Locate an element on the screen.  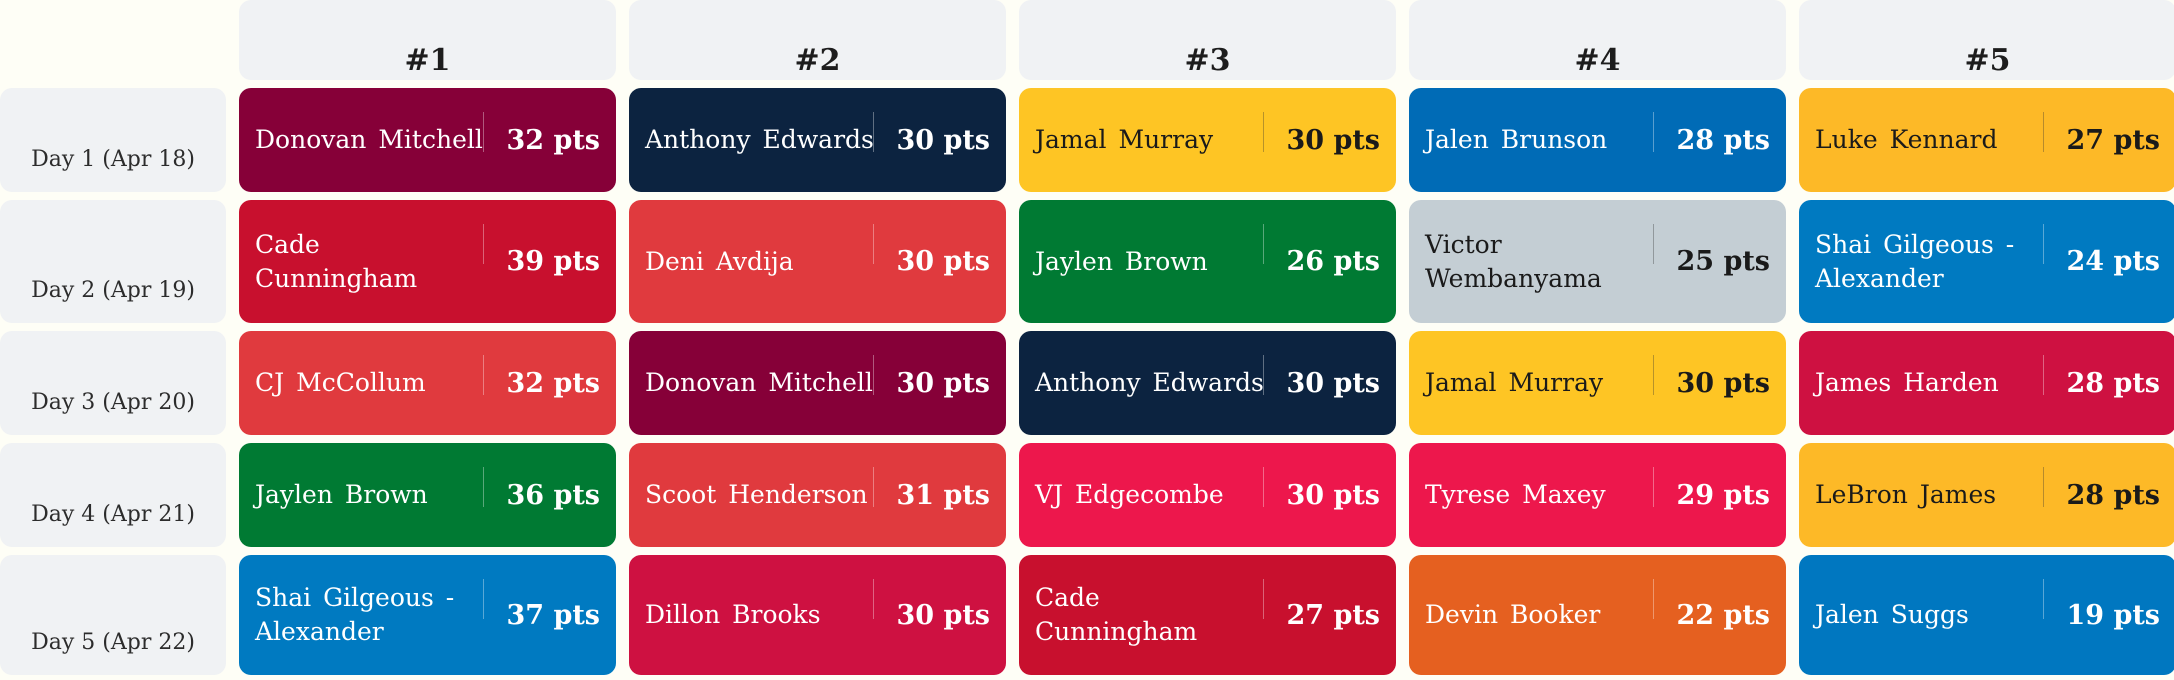
player-card: Tyrese Maxey 29 pts is located at coordinates (1597, 495).